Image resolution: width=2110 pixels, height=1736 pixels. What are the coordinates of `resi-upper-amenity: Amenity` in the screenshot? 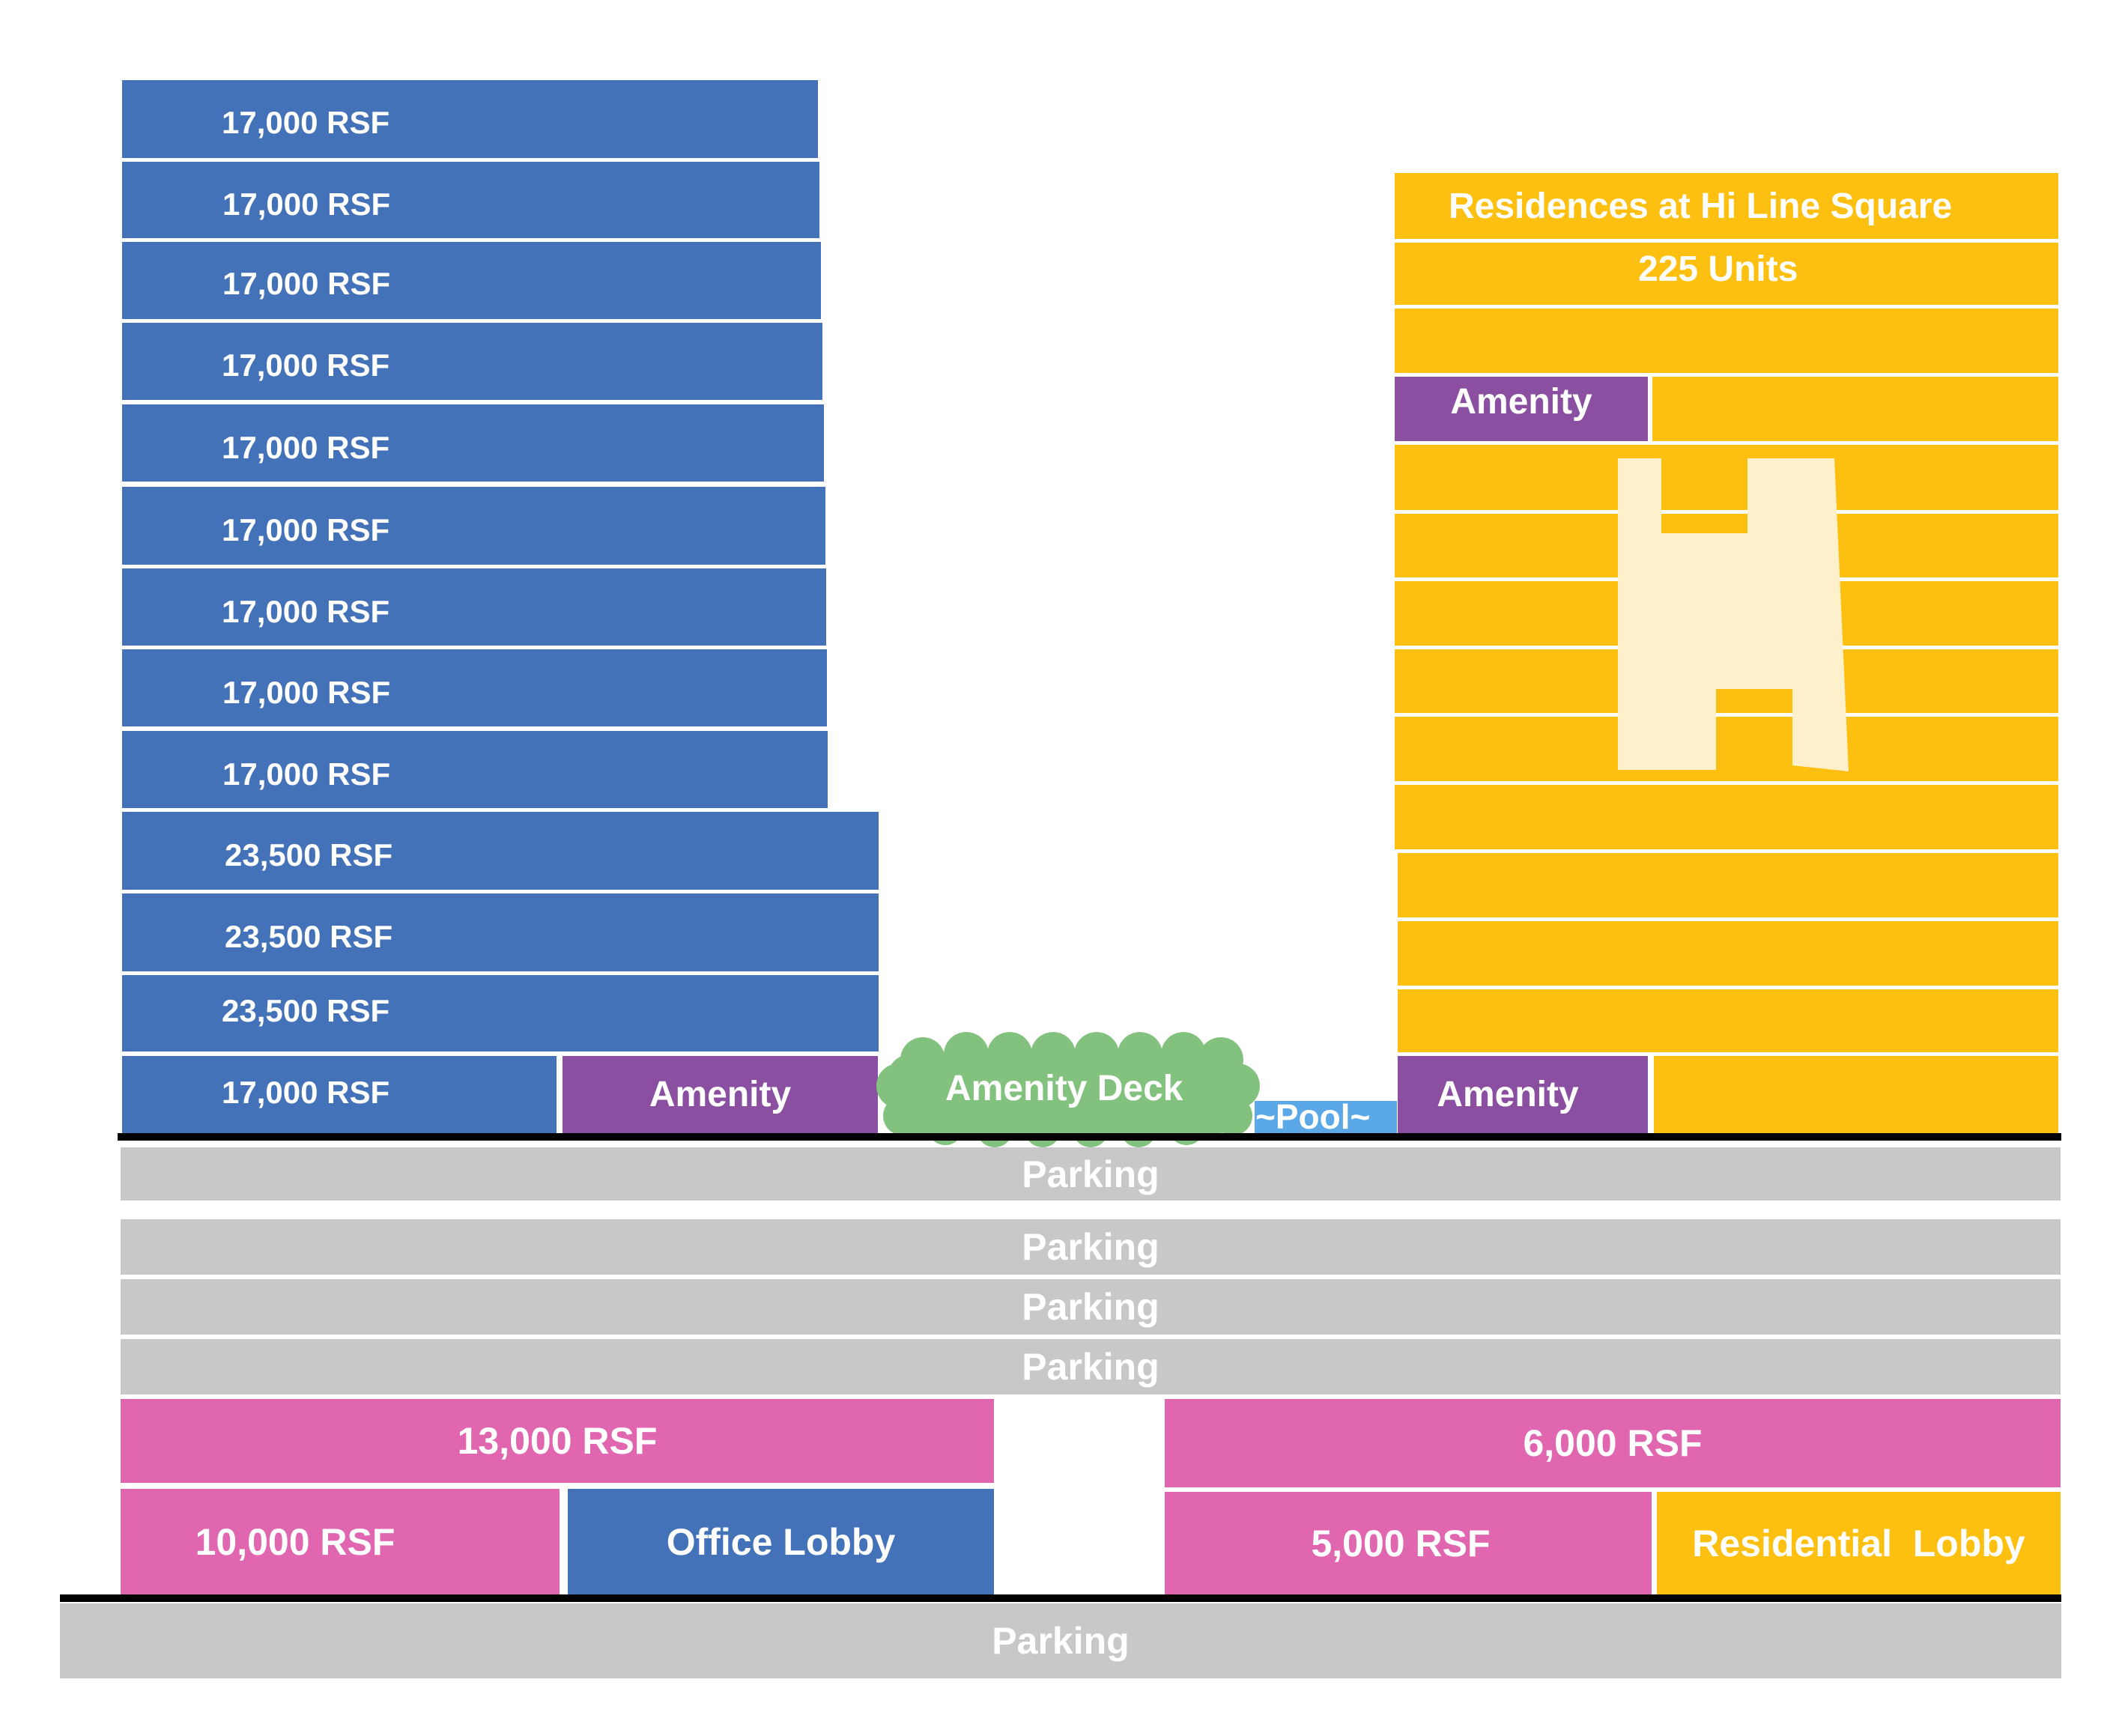 It's located at (1521, 409).